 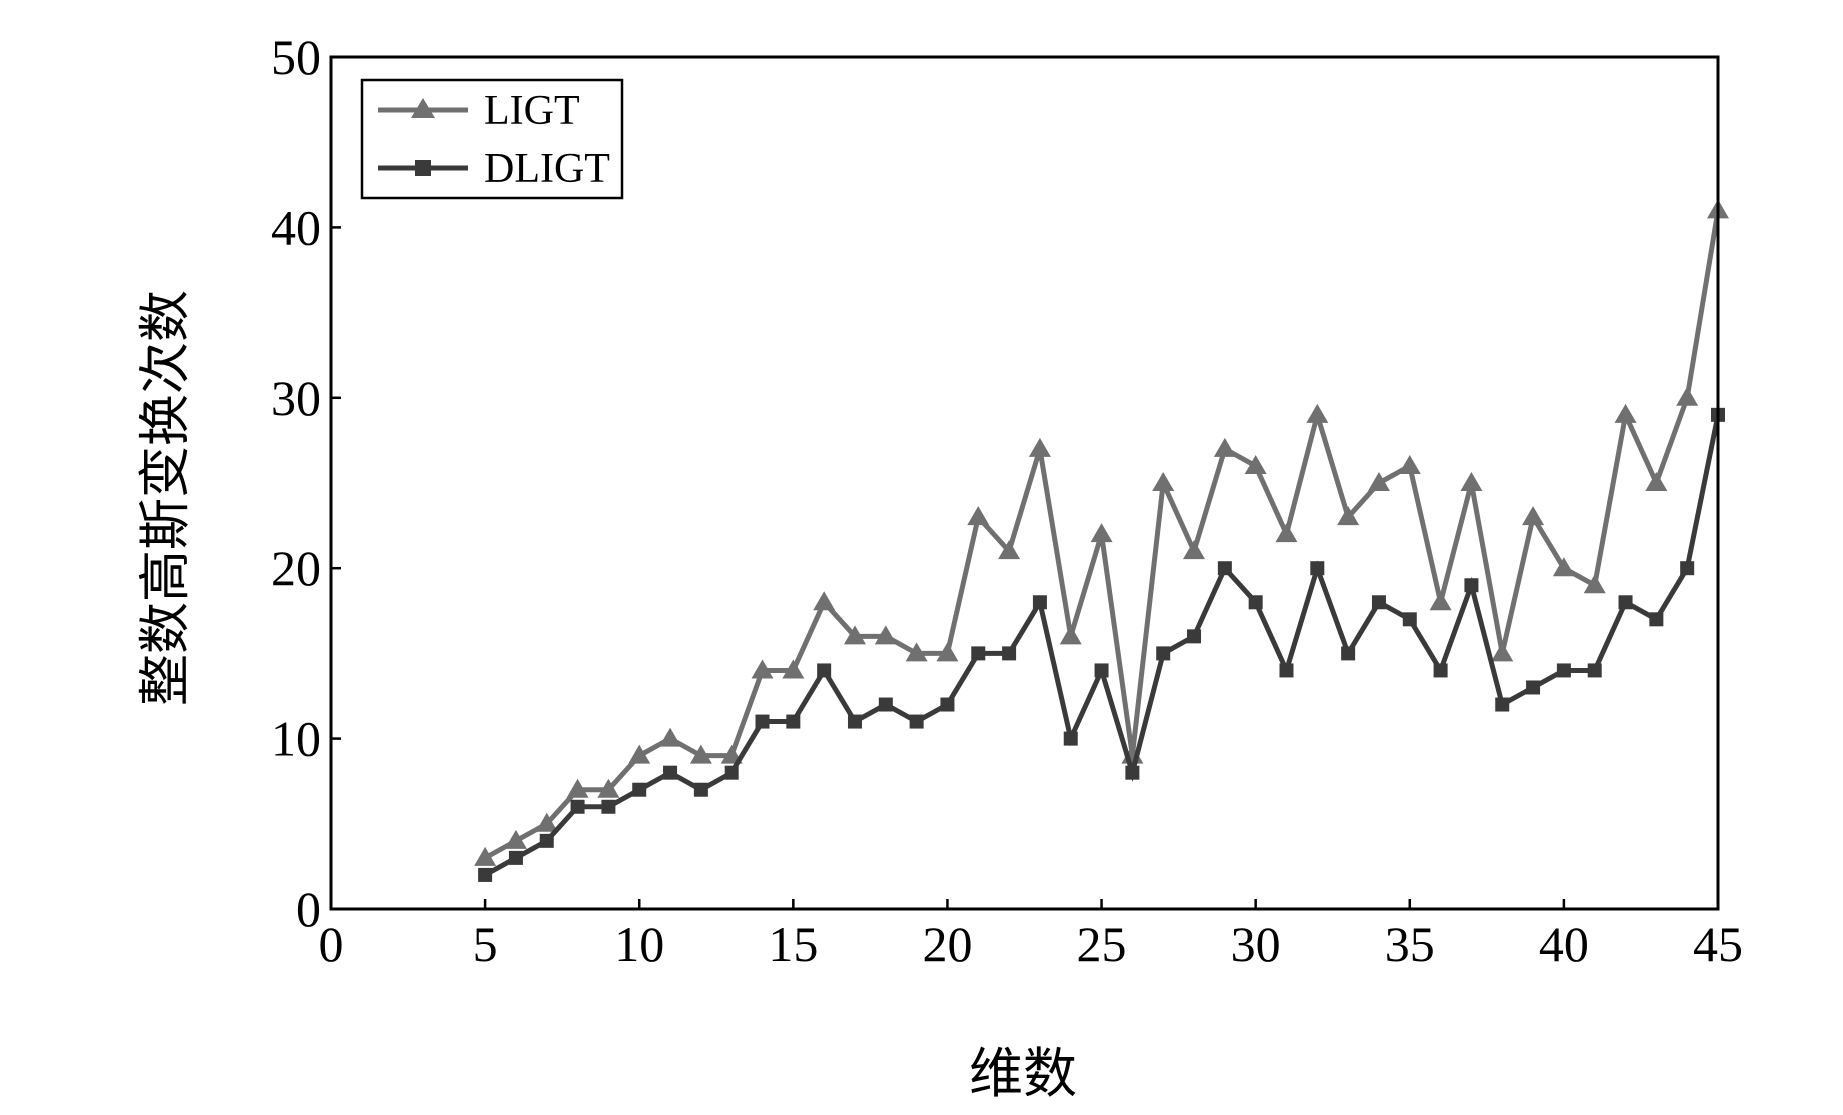 What do you see at coordinates (793, 944) in the screenshot?
I see `x-tick-label: 15` at bounding box center [793, 944].